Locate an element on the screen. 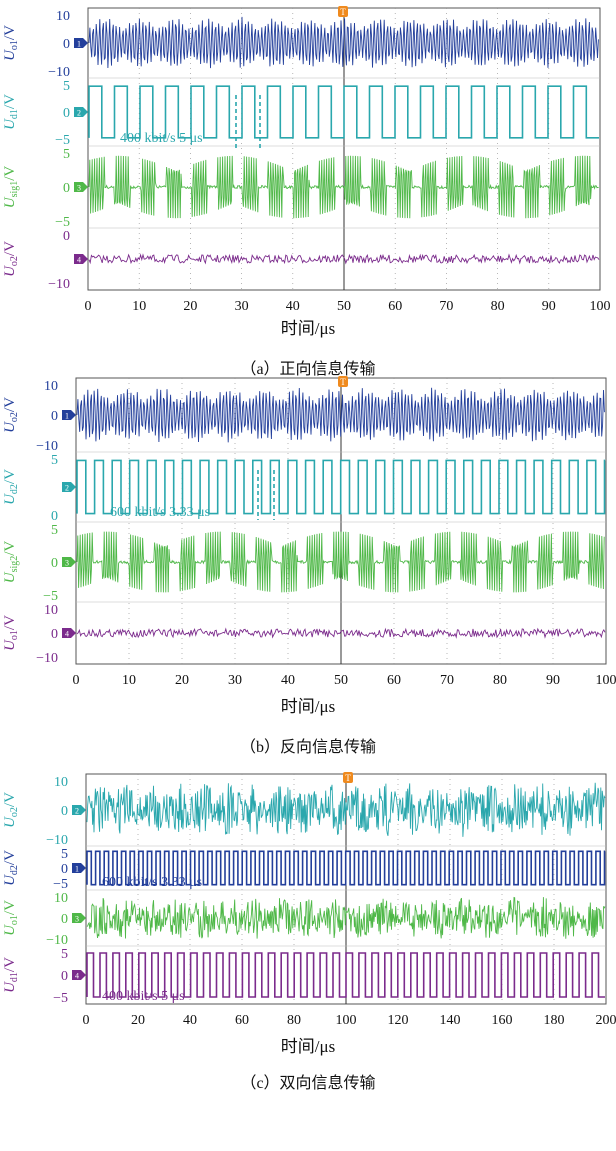  trace-d1 is located at coordinates (345, 975).